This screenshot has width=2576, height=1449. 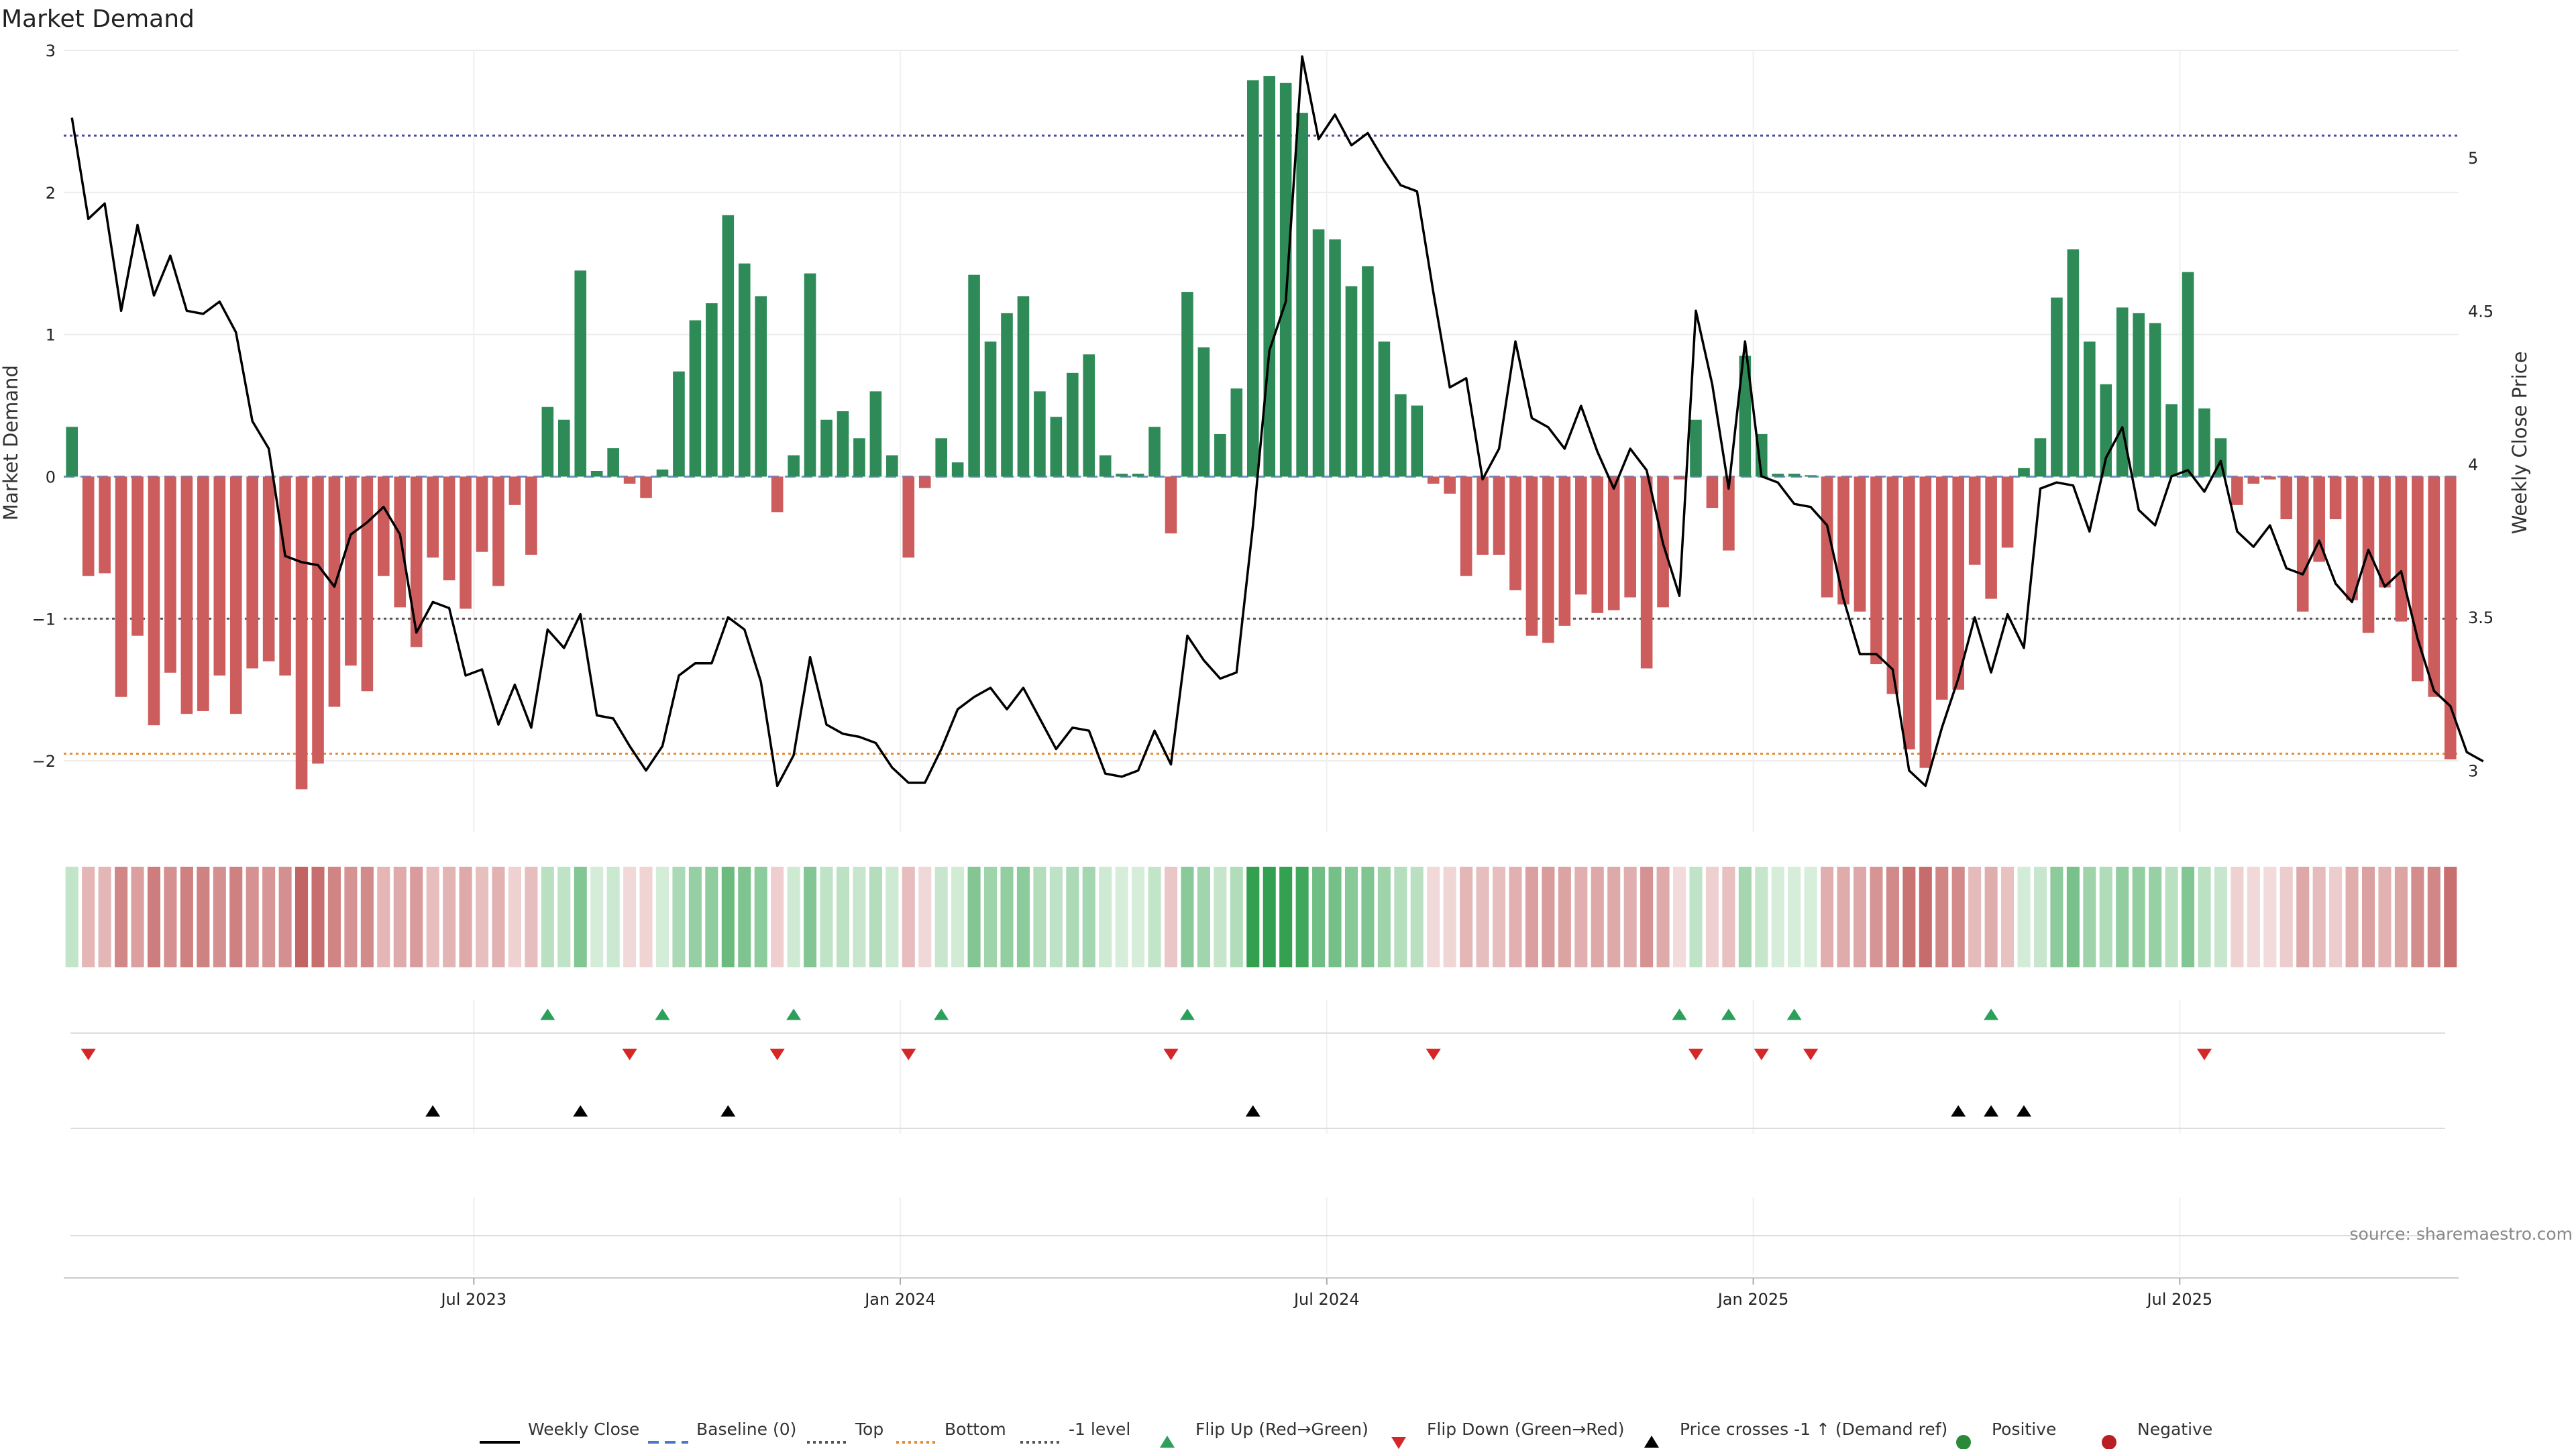 I want to click on legend-label: -1 level, so click(x=1099, y=1429).